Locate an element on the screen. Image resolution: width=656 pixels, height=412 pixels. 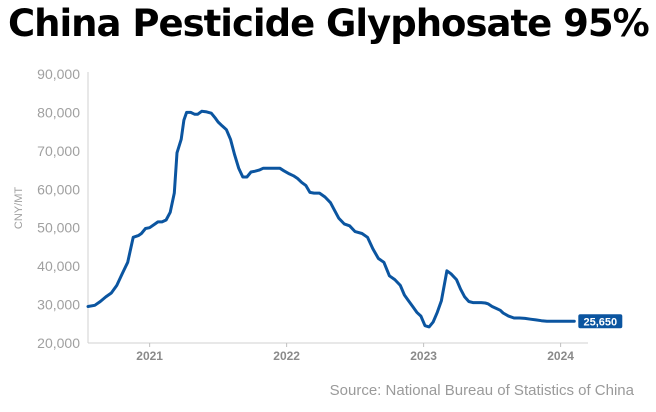
x-tick-label: 2022 is located at coordinates (286, 356).